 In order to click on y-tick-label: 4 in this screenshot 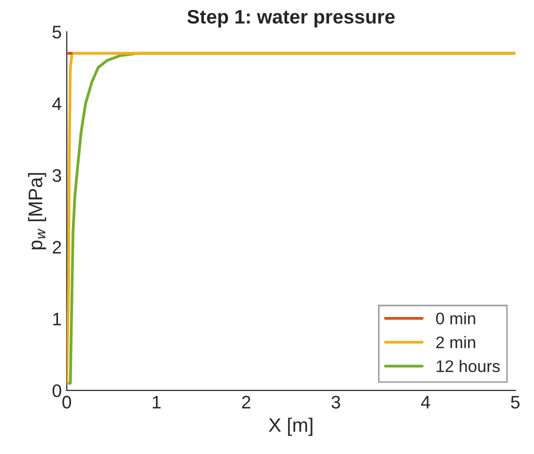, I will do `click(57, 104)`.